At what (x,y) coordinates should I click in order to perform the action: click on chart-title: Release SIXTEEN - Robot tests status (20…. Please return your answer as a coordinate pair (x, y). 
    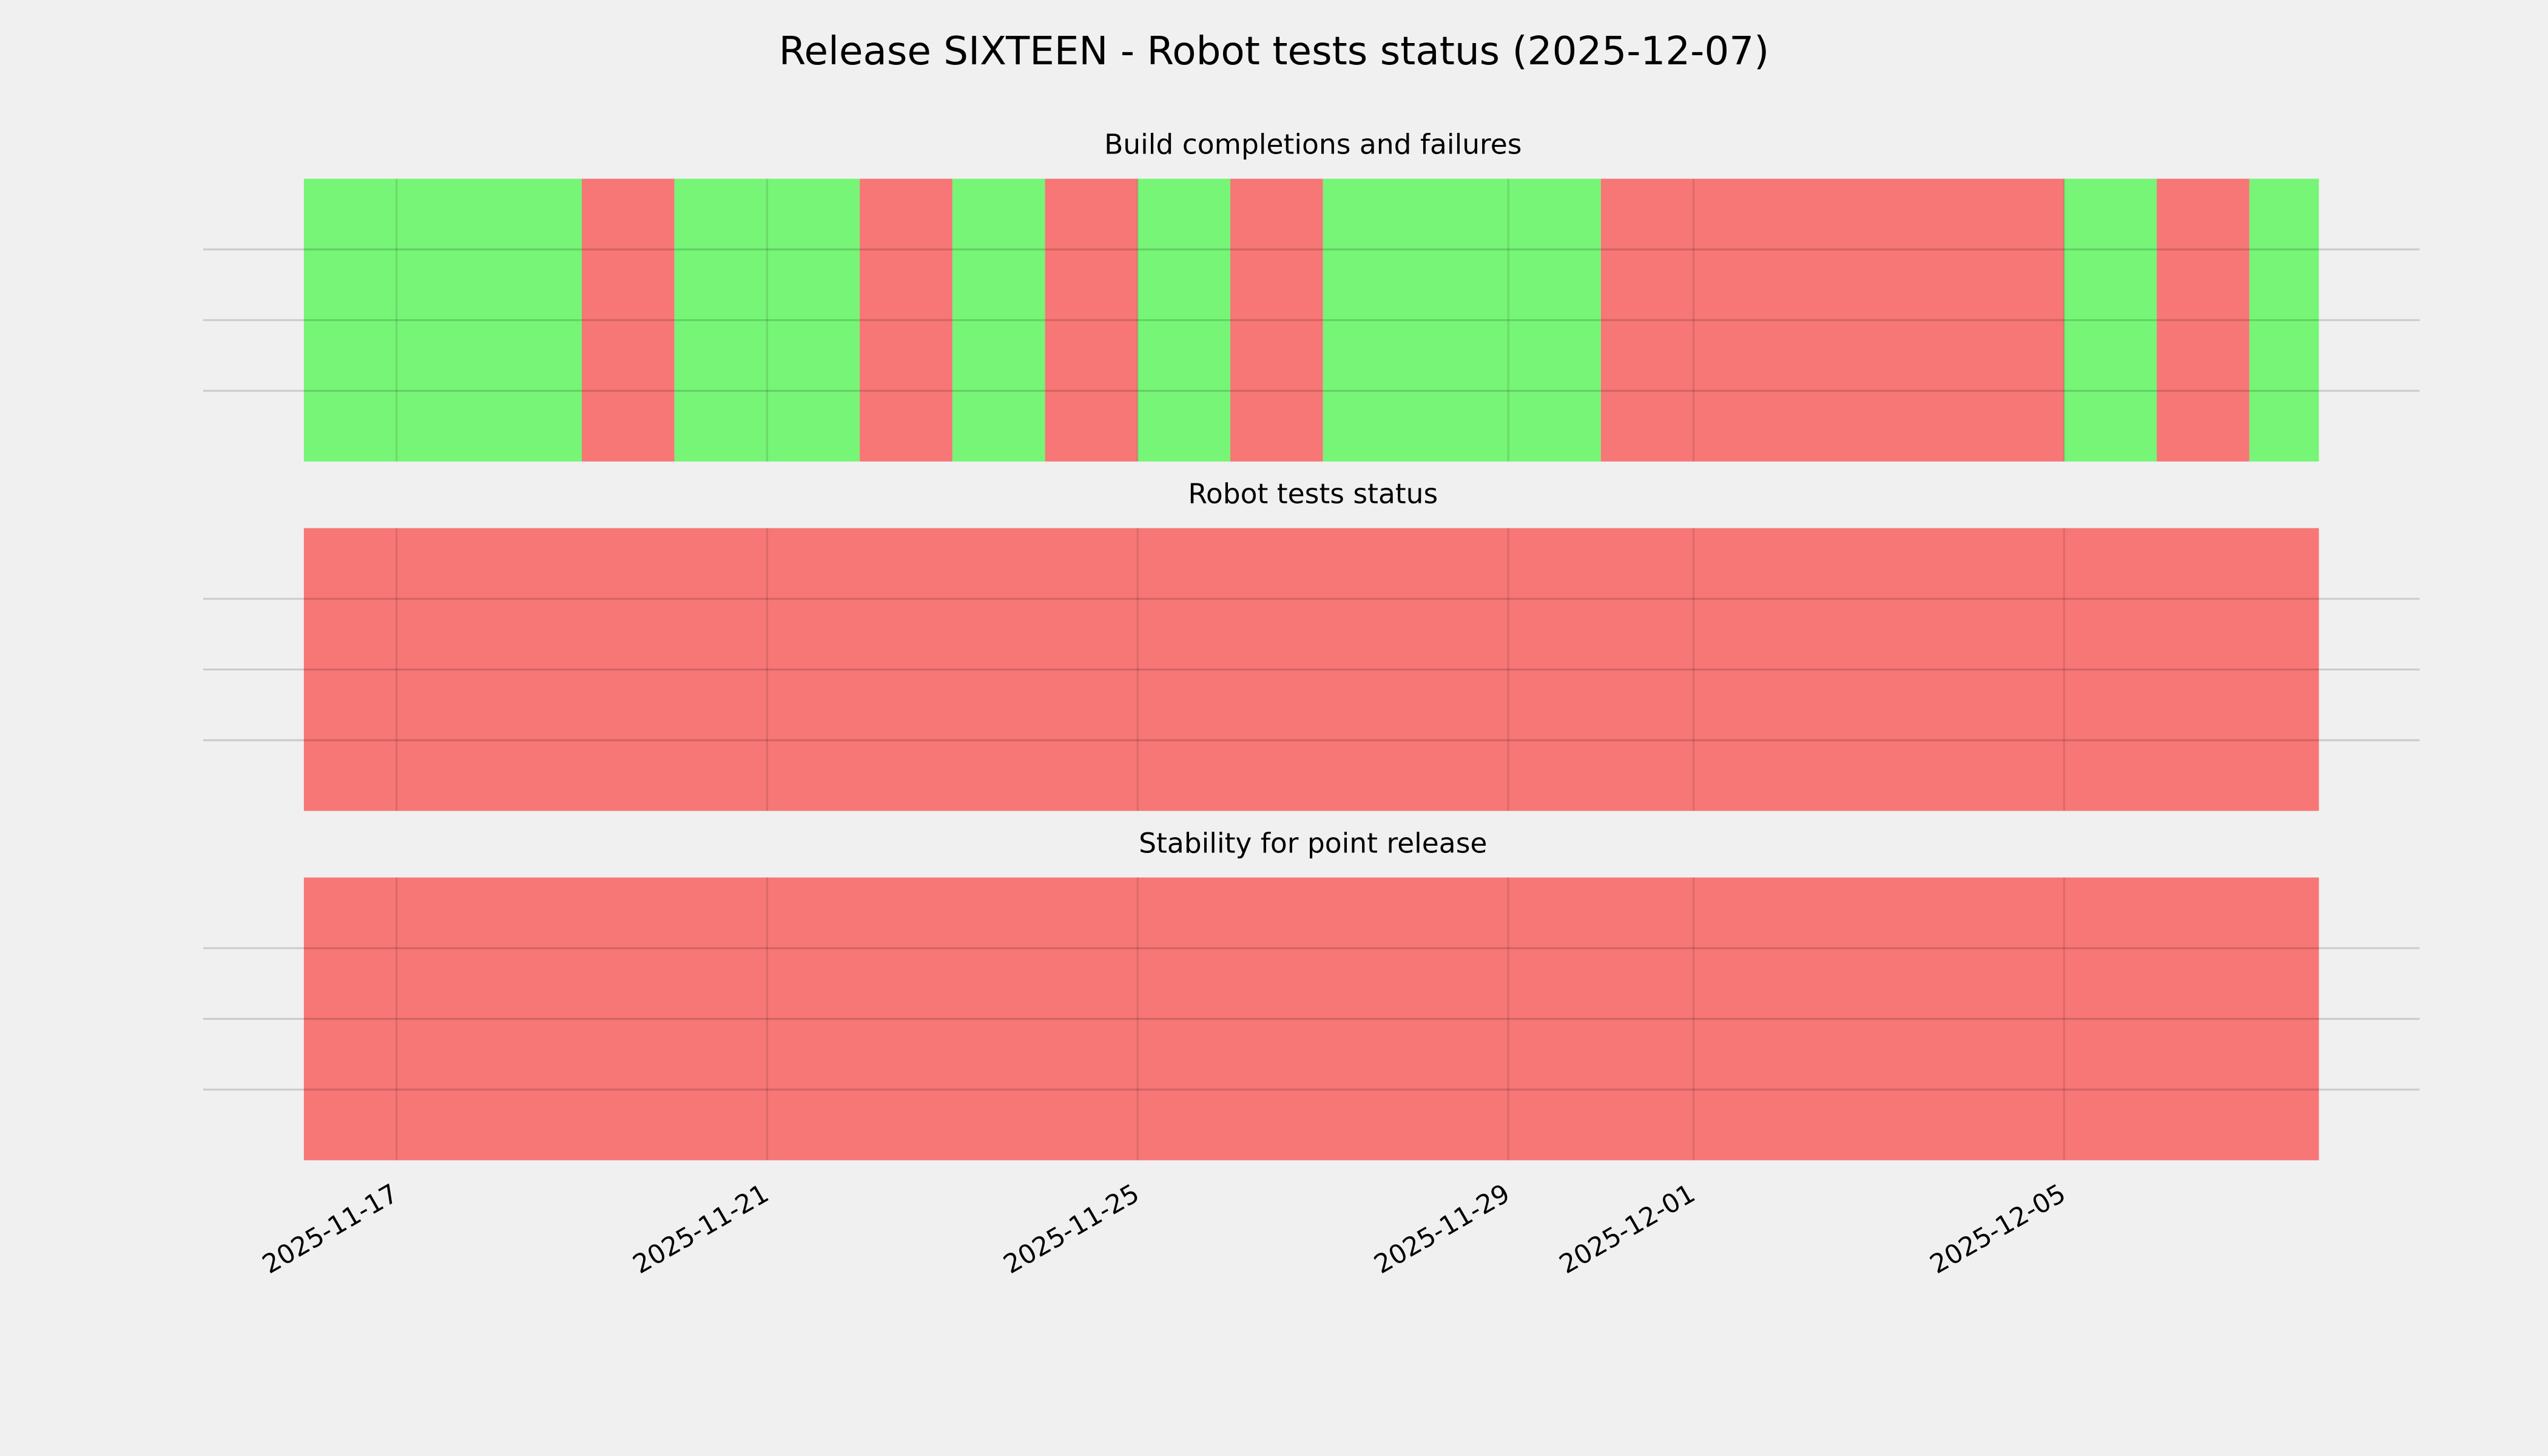
    Looking at the image, I should click on (1274, 51).